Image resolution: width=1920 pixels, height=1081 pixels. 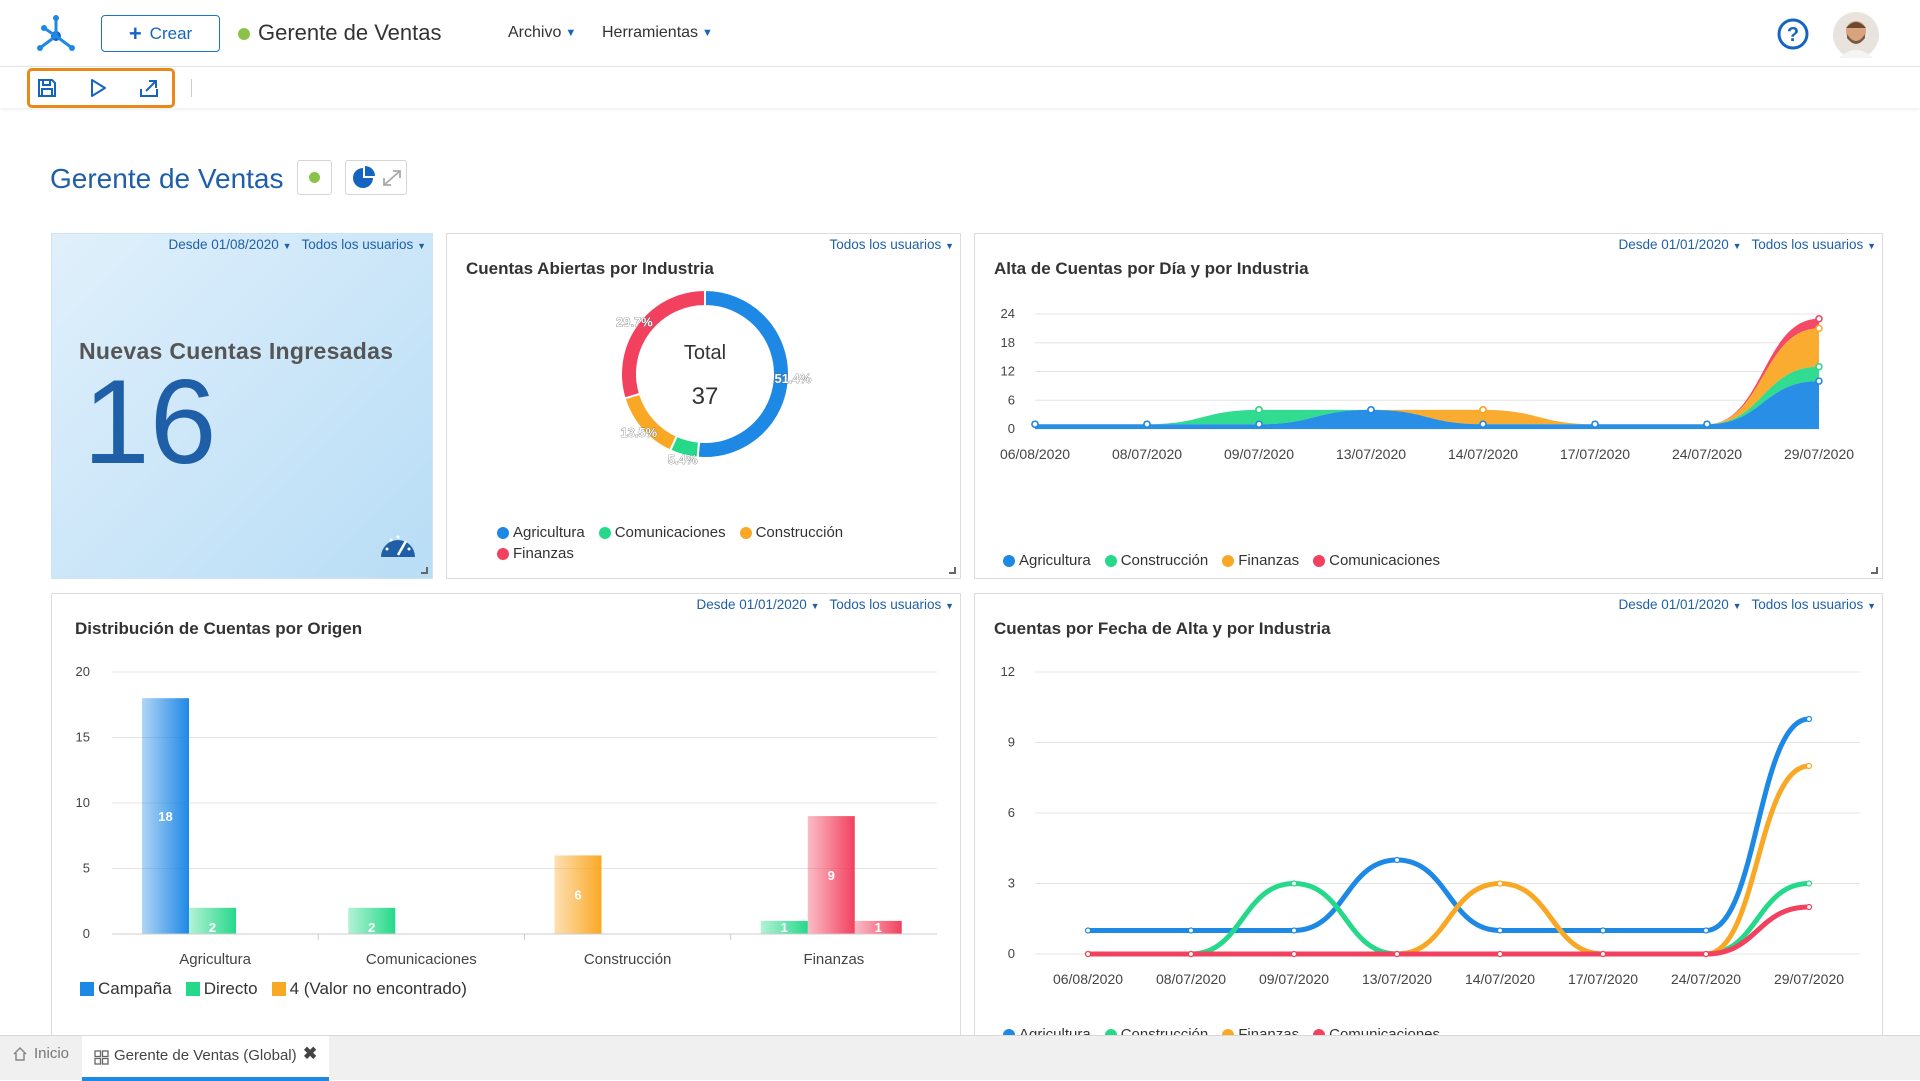 I want to click on date-filter: Desde 01/08/2020 ▼, so click(x=230, y=244).